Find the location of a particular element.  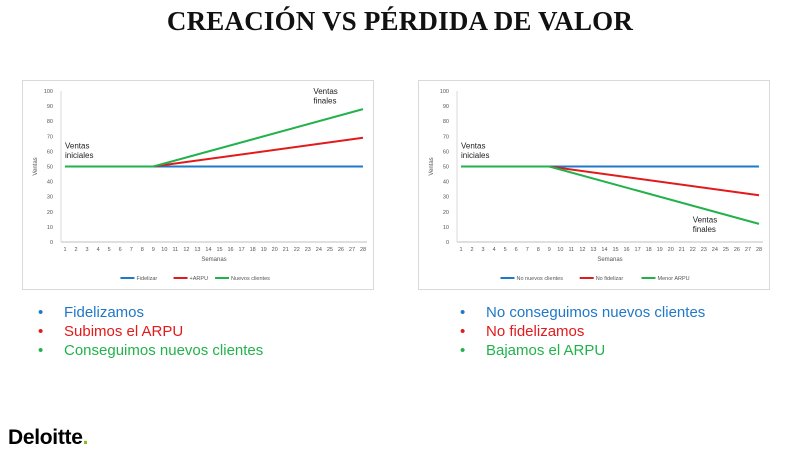

perdida-legend-label-2: No fidelizar is located at coordinates (610, 279).